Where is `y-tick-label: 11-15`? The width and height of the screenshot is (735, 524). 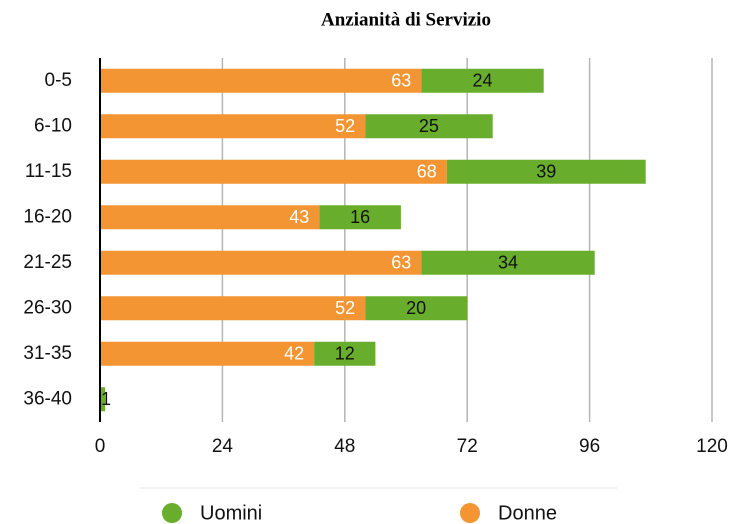
y-tick-label: 11-15 is located at coordinates (48, 171).